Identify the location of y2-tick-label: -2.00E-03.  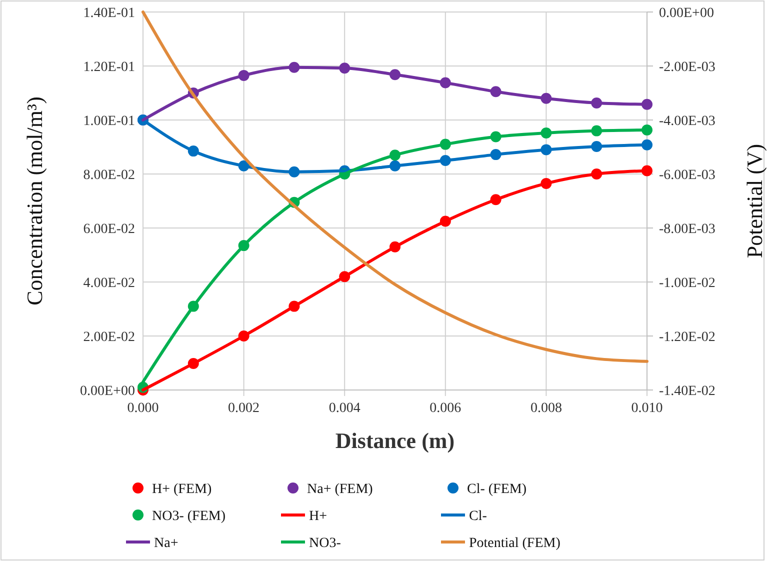
(687, 67).